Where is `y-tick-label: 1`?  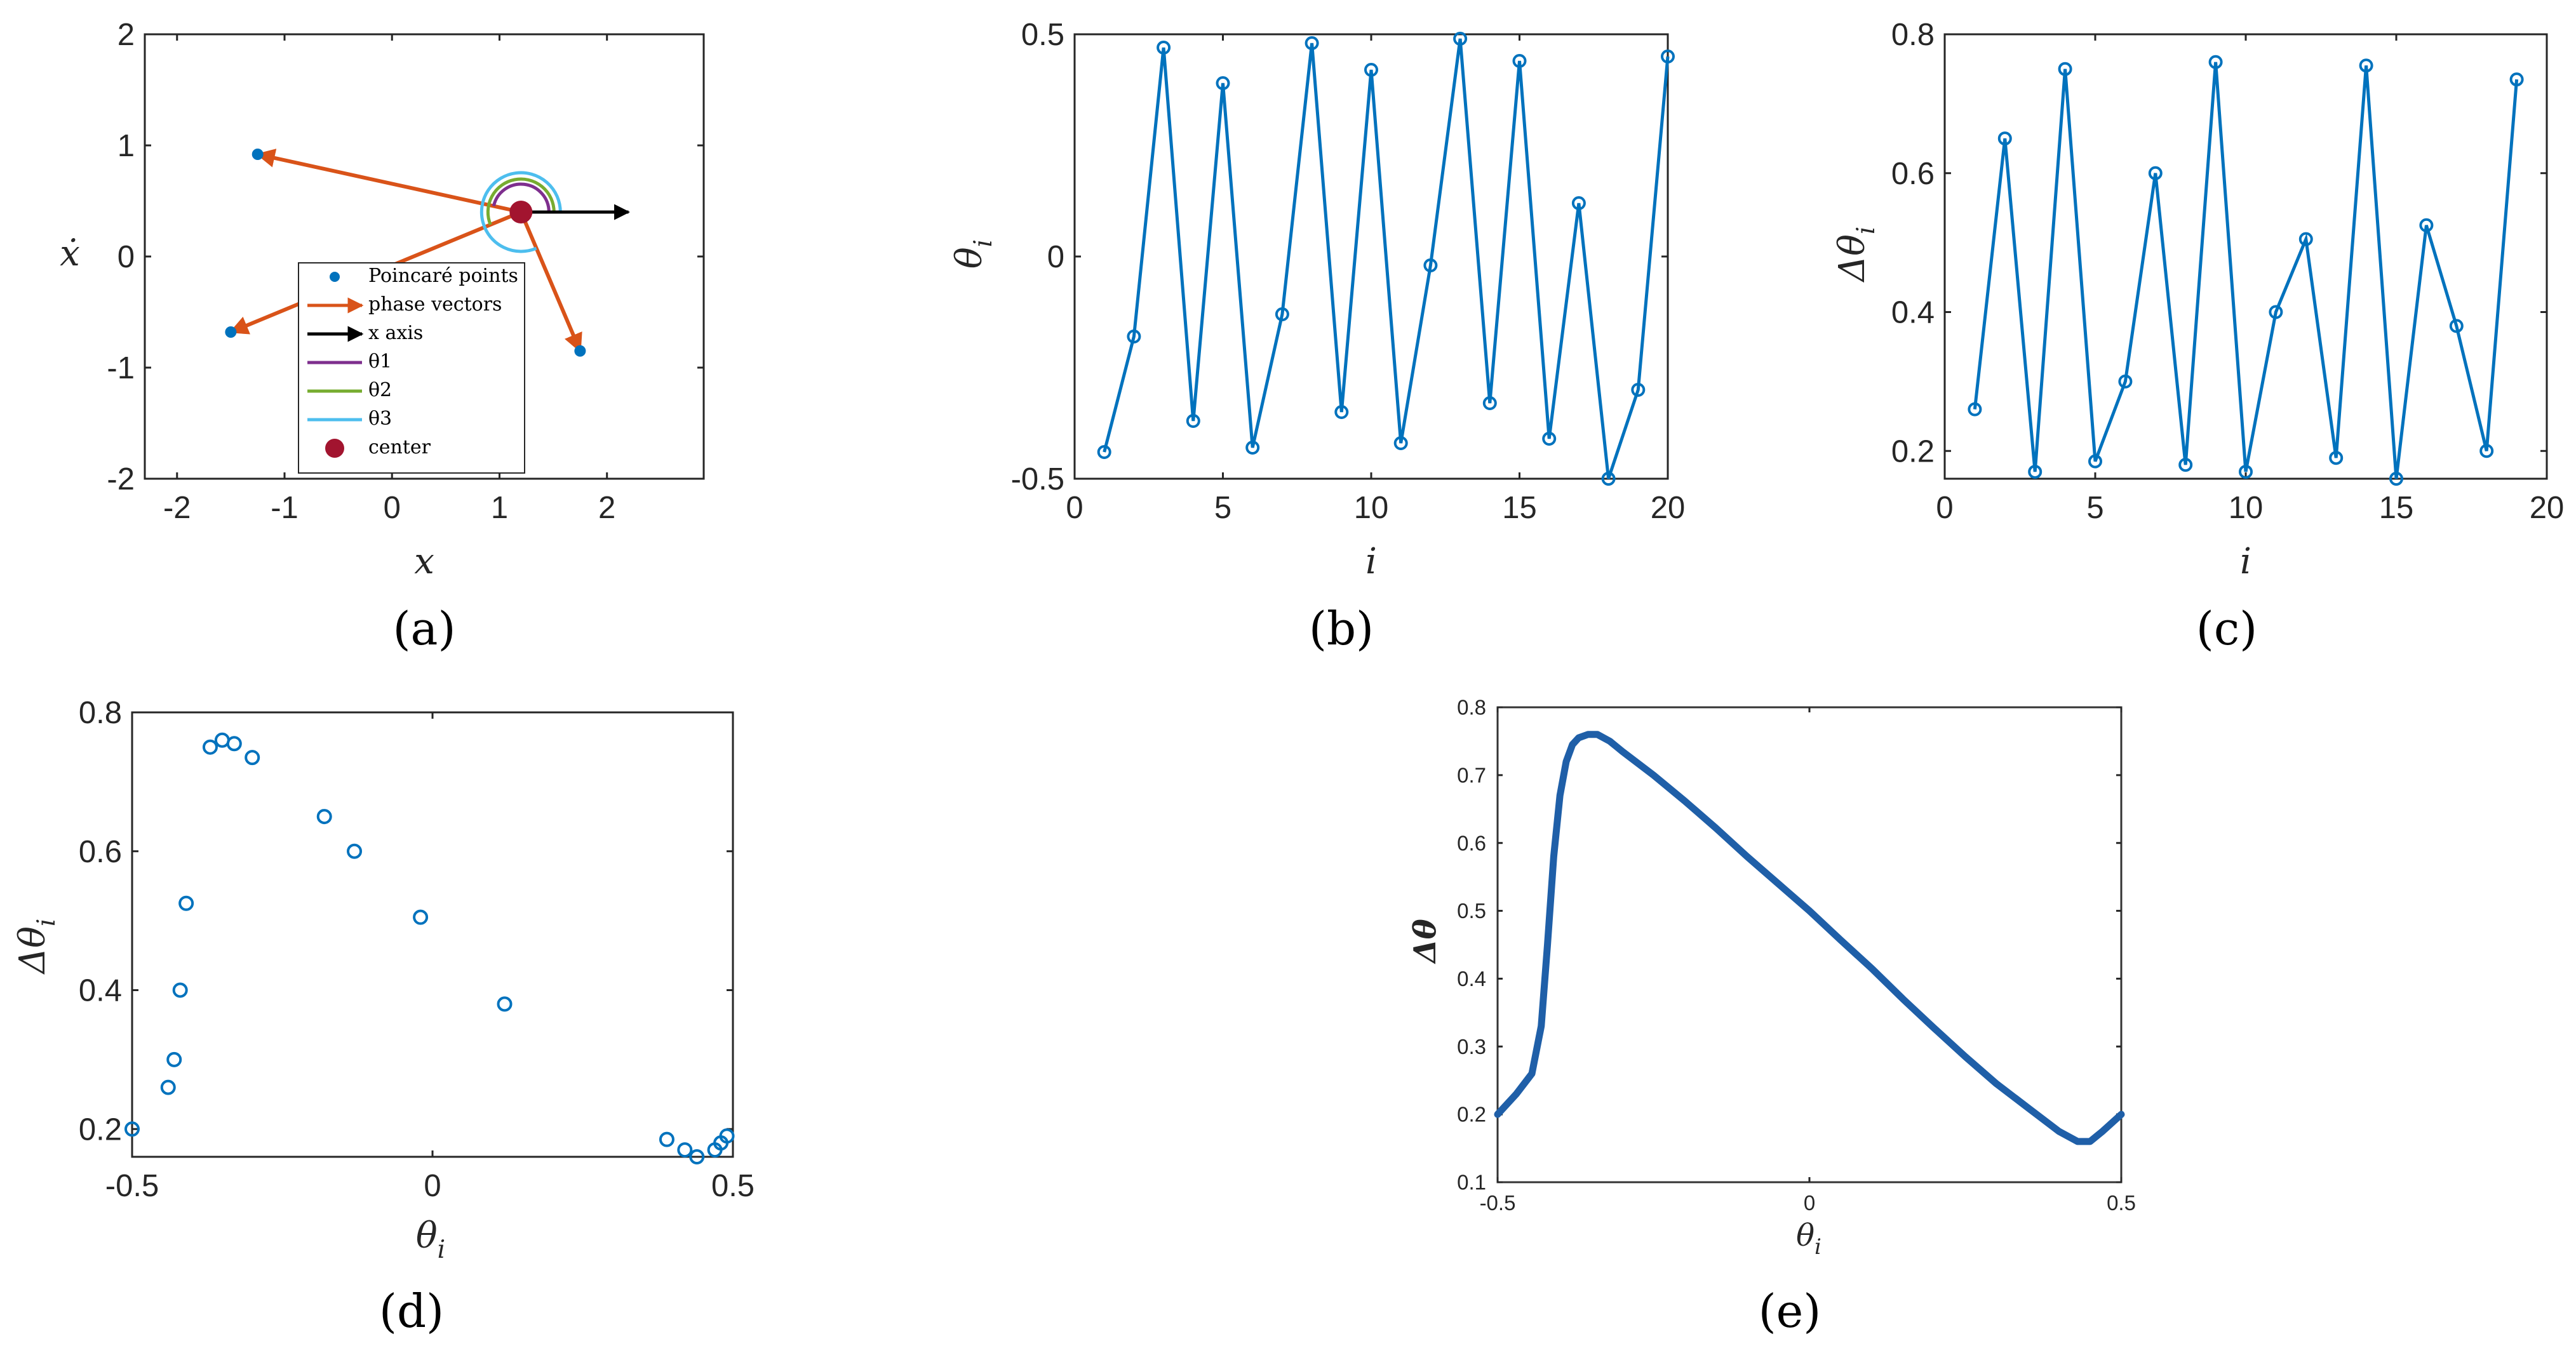 y-tick-label: 1 is located at coordinates (126, 146).